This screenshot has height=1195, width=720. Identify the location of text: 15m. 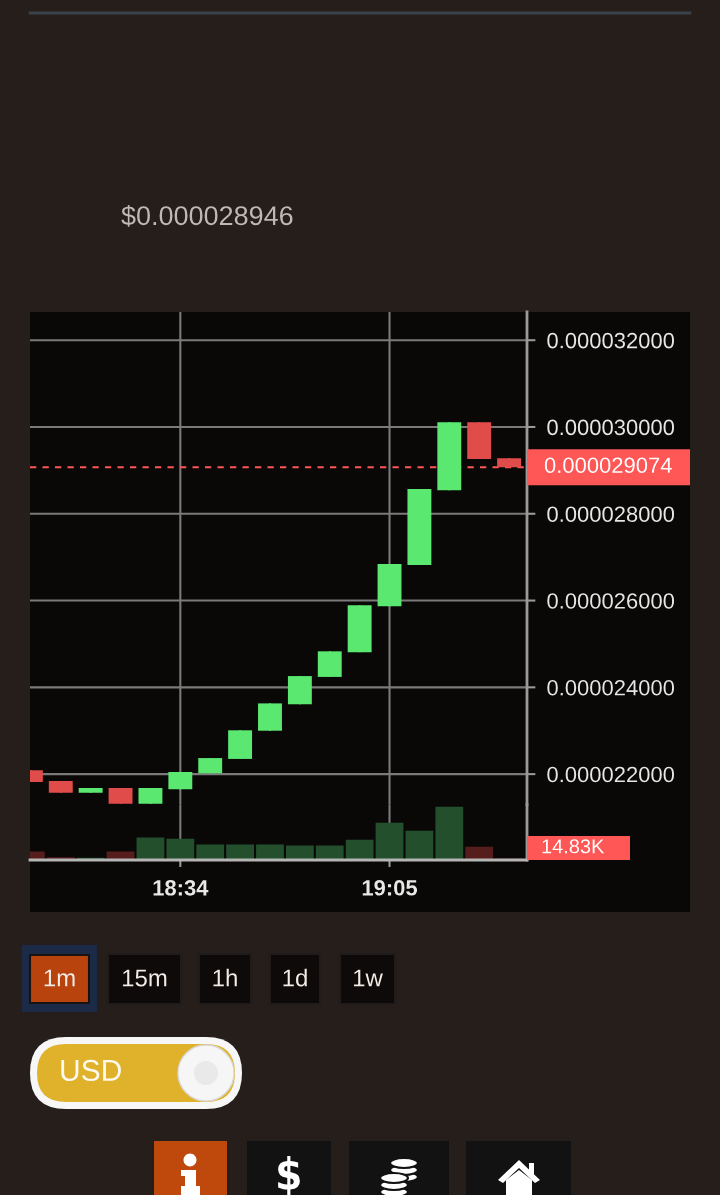
(144, 978).